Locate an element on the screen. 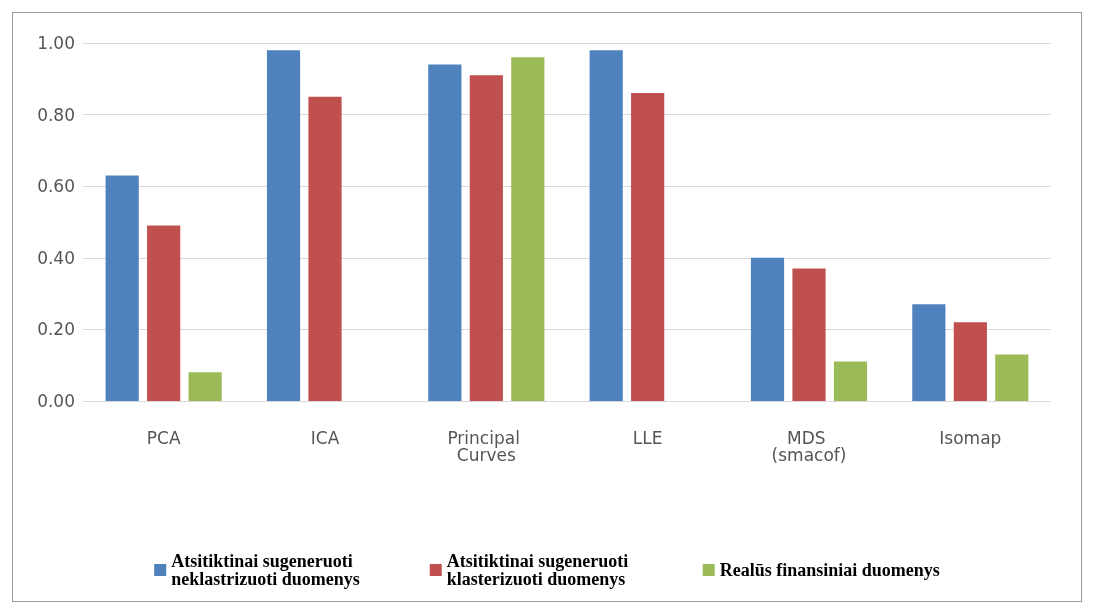 The image size is (1094, 609). y-tick-label: 0.00 is located at coordinates (56, 401).